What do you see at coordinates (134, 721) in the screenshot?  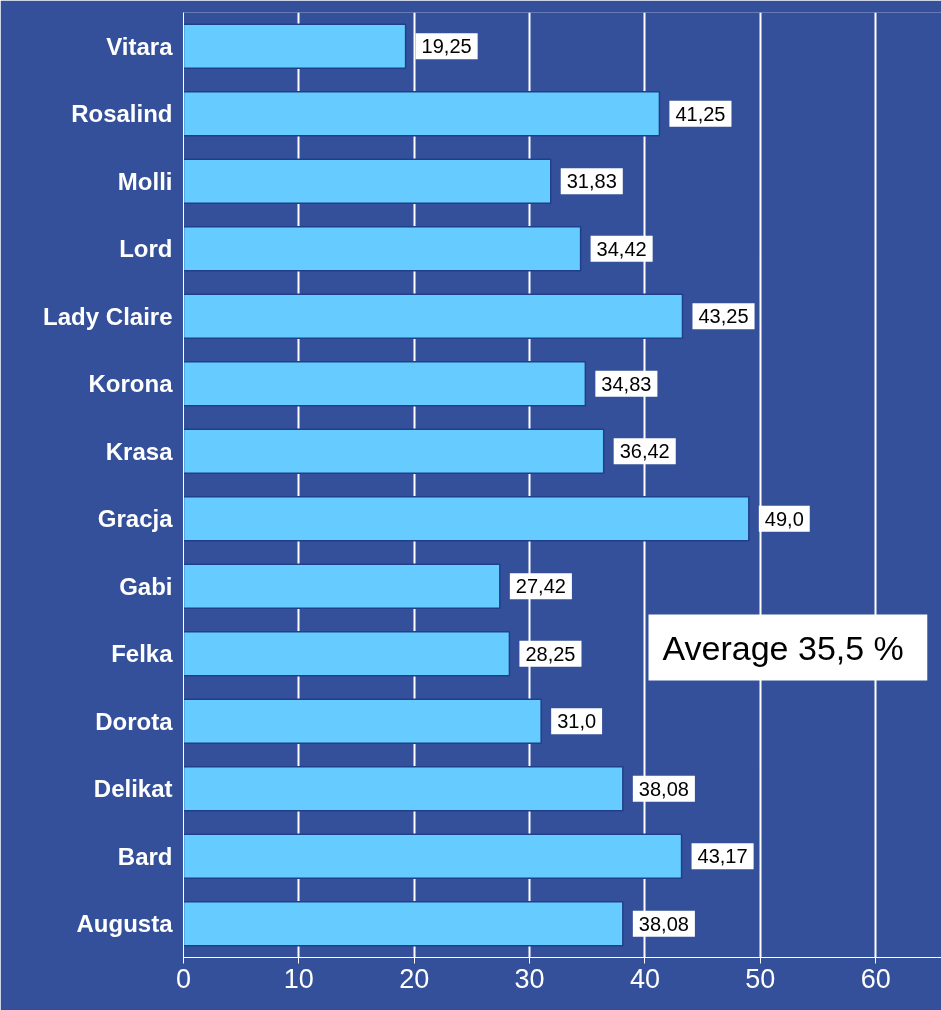 I see `y-tick-label: Dorota` at bounding box center [134, 721].